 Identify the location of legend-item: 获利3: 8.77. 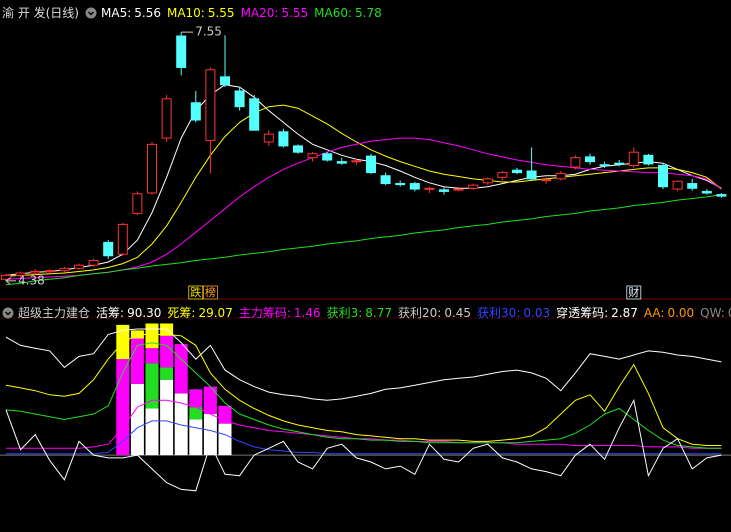
(359, 312).